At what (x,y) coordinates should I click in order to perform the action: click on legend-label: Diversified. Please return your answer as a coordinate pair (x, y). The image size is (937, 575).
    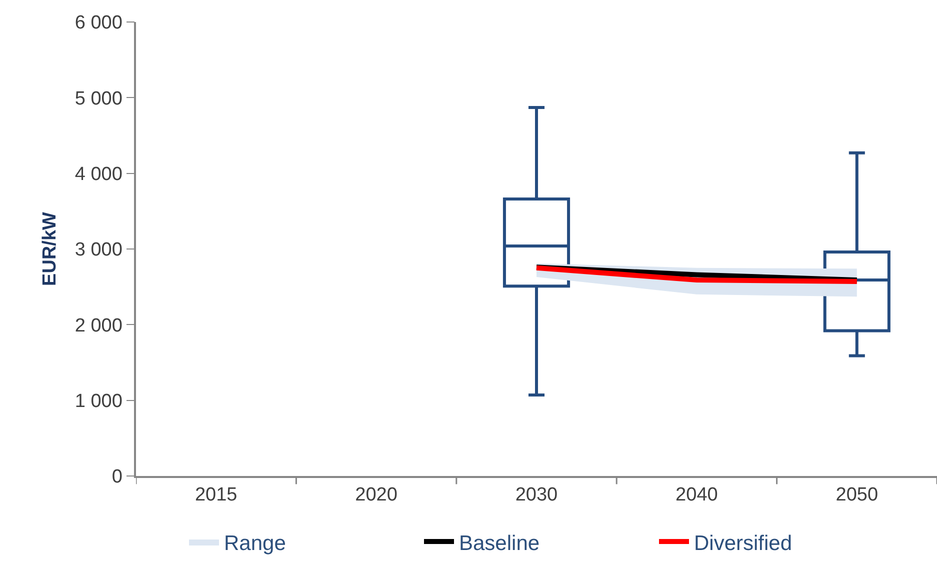
    Looking at the image, I should click on (743, 543).